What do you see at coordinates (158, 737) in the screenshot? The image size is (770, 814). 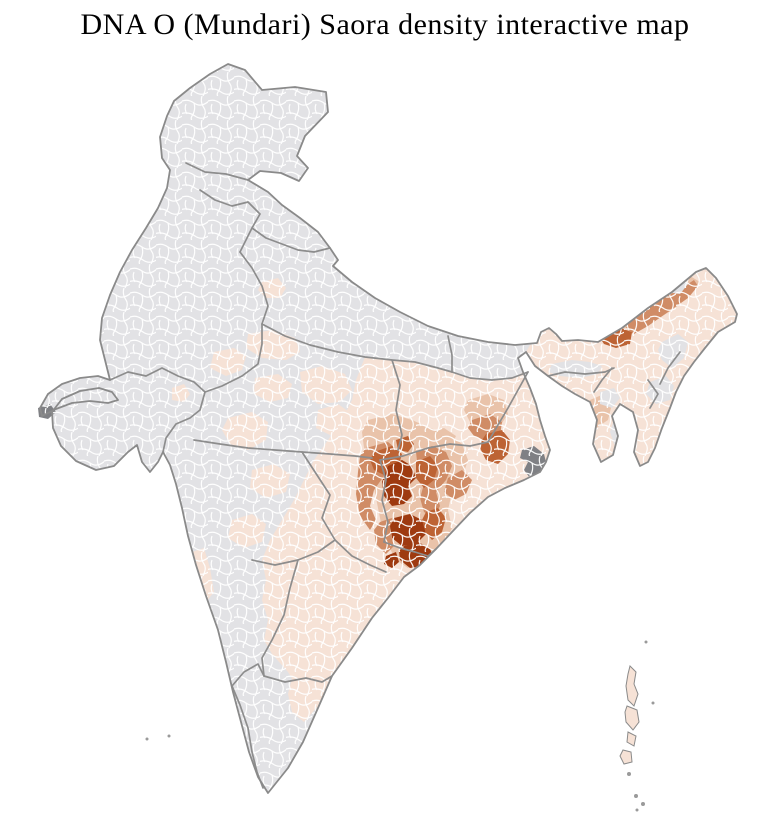 I see `lakshadweep-islands` at bounding box center [158, 737].